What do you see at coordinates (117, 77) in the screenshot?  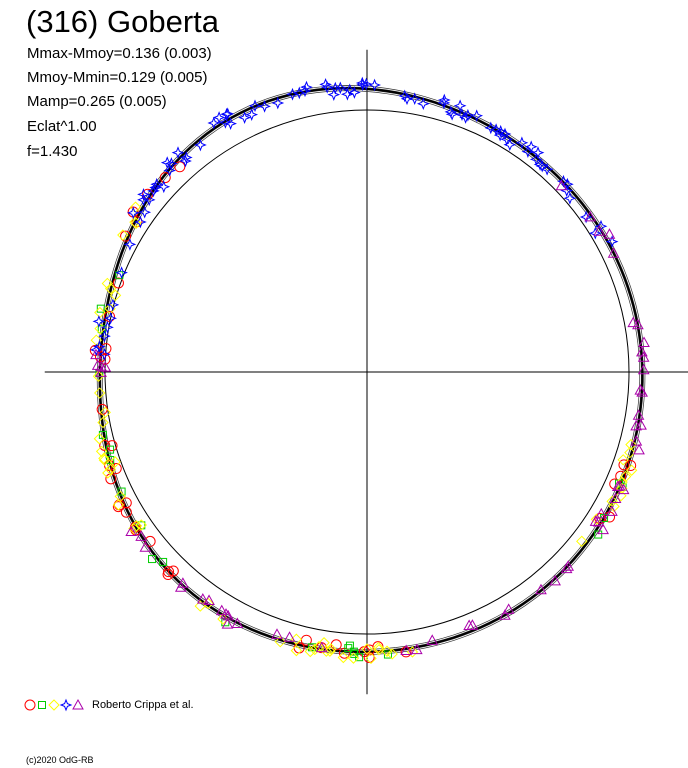 I see `stat-mmoy-mmin: Mmoy-Mmin=0.129 (0.005)` at bounding box center [117, 77].